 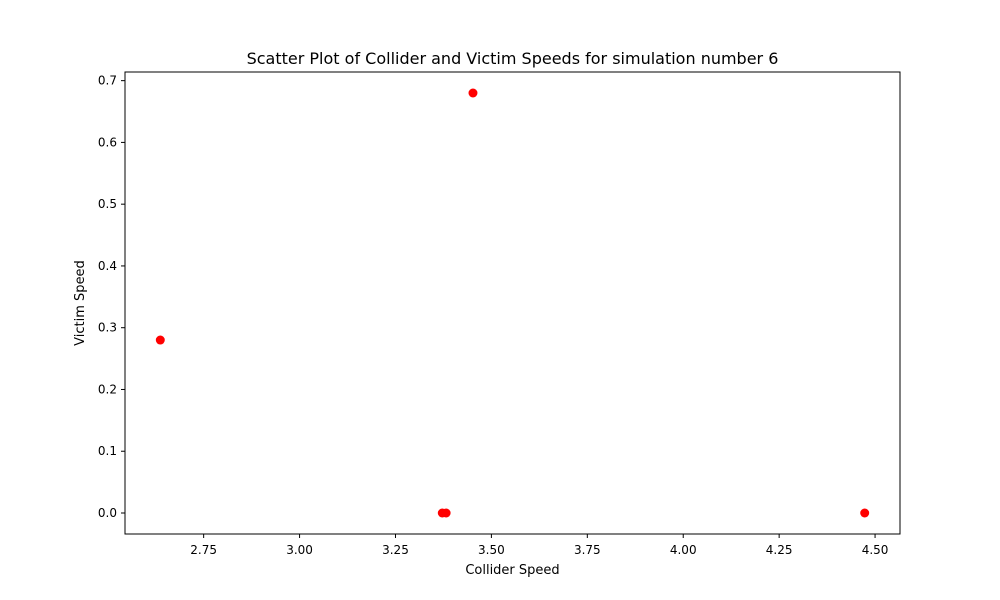 I want to click on y-tick-label: 0.3, so click(x=107, y=328).